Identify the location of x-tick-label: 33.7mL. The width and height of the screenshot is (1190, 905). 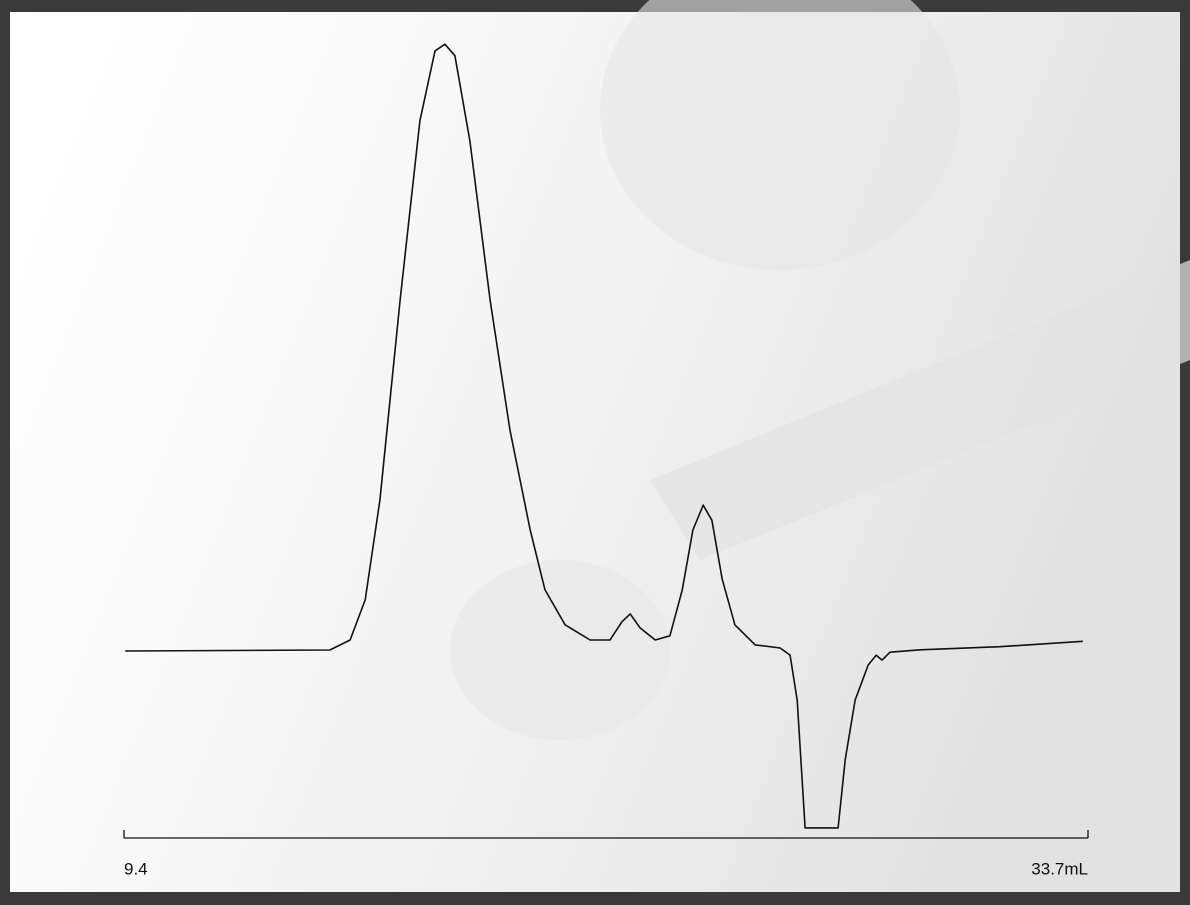
(1059, 868).